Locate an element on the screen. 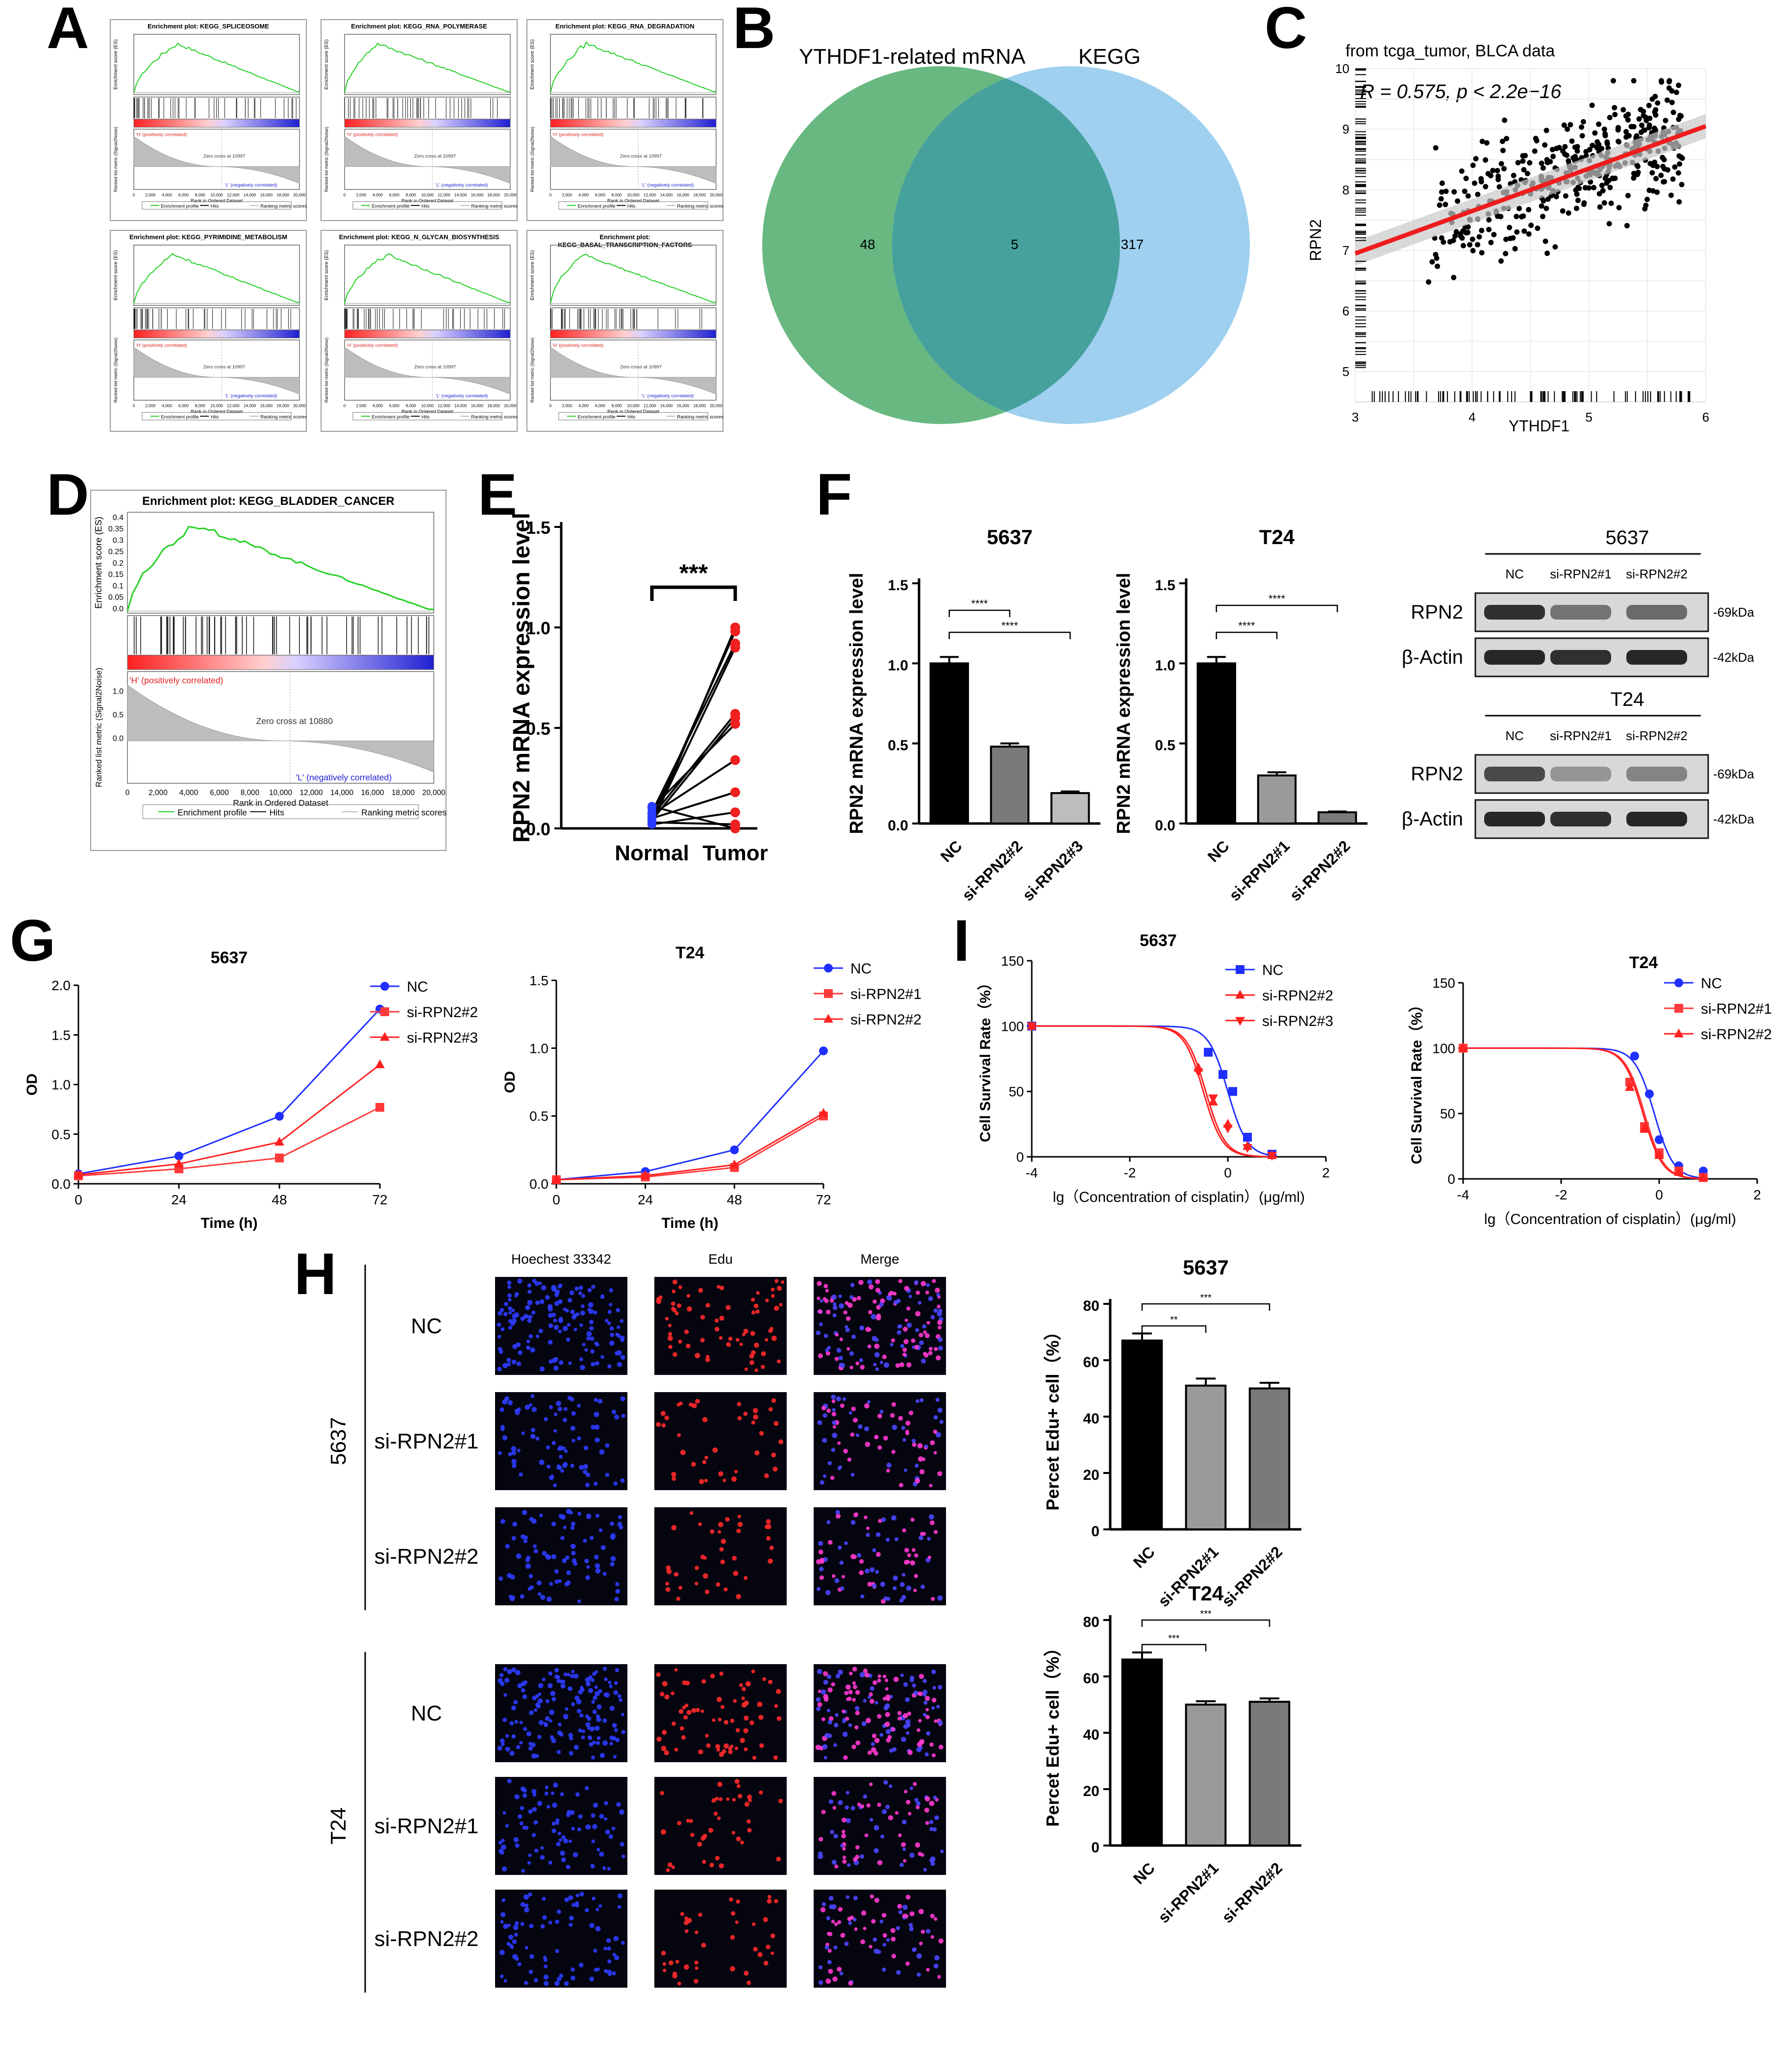 The width and height of the screenshot is (1792, 2046). gsea-neg-label: 'L' (negatively correlated) is located at coordinates (462, 185).